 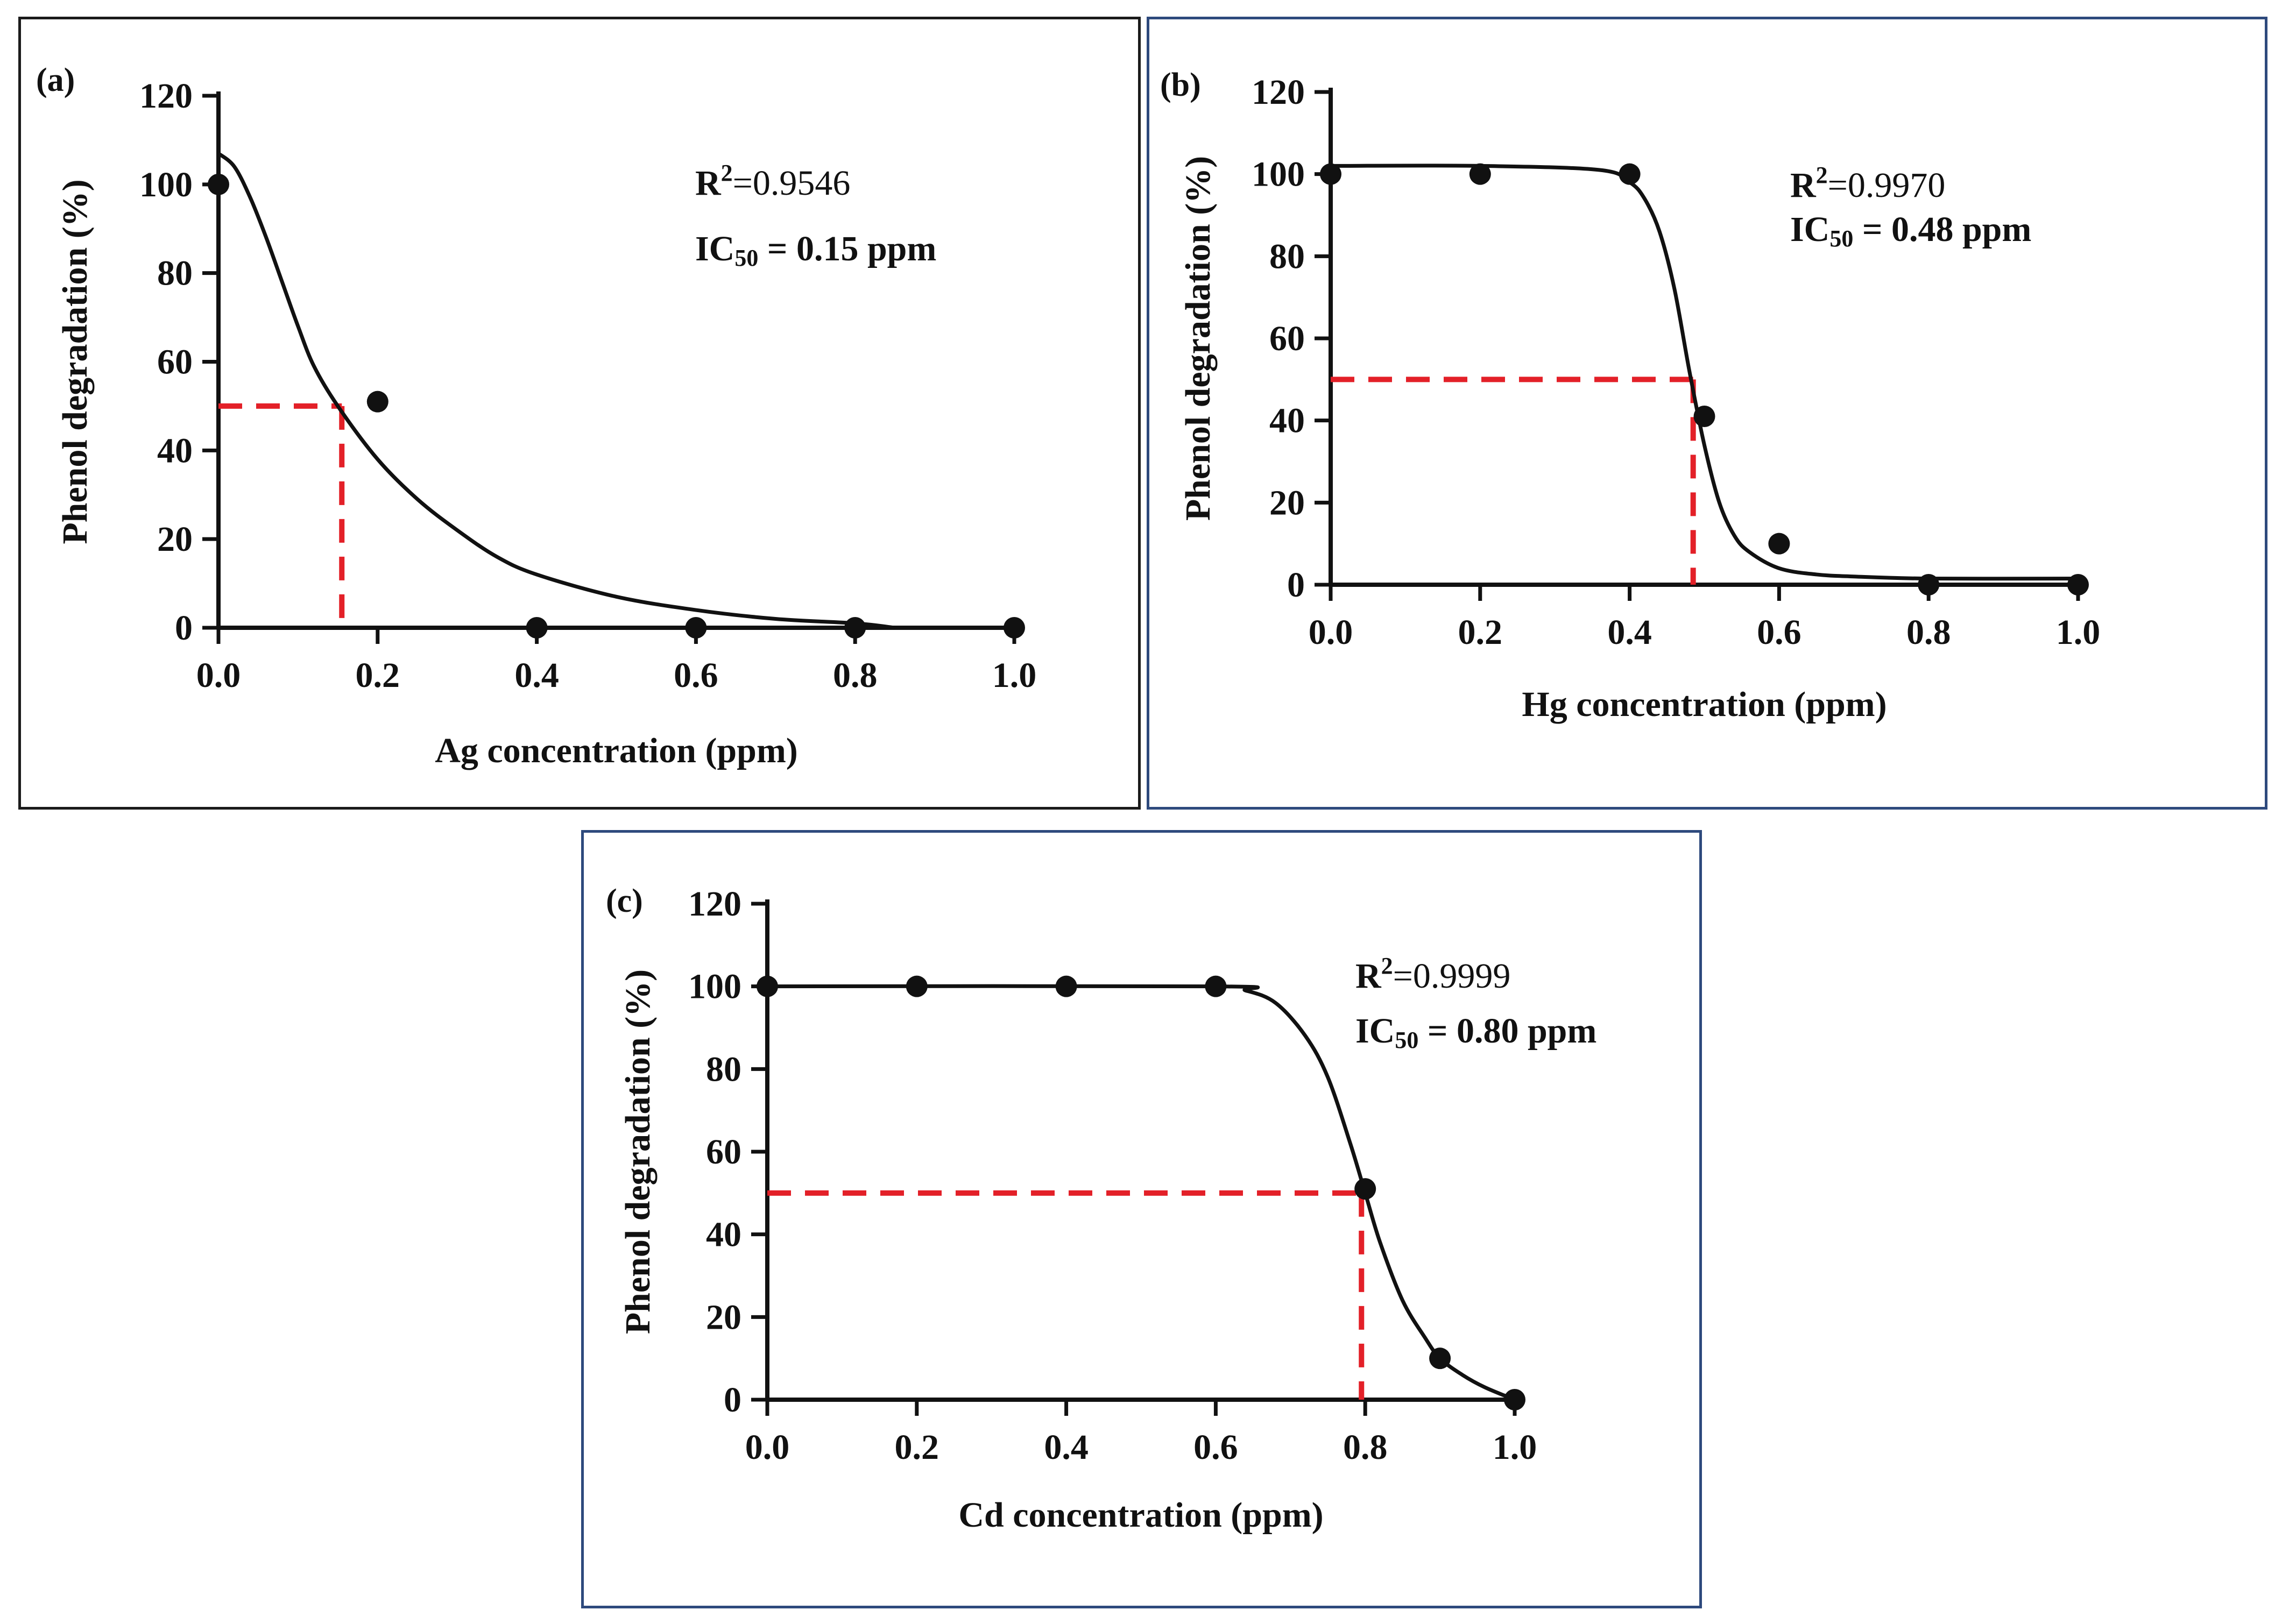 I want to click on chart-b-x-tick-label: 0.0, so click(x=1331, y=632).